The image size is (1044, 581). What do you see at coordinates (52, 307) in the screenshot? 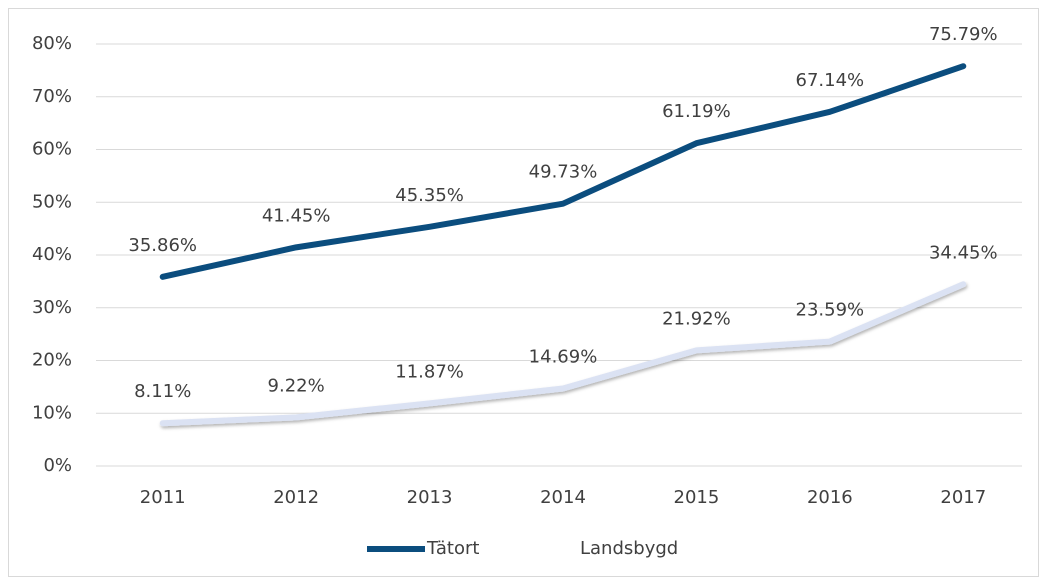
I see `y-tick-label: 30%` at bounding box center [52, 307].